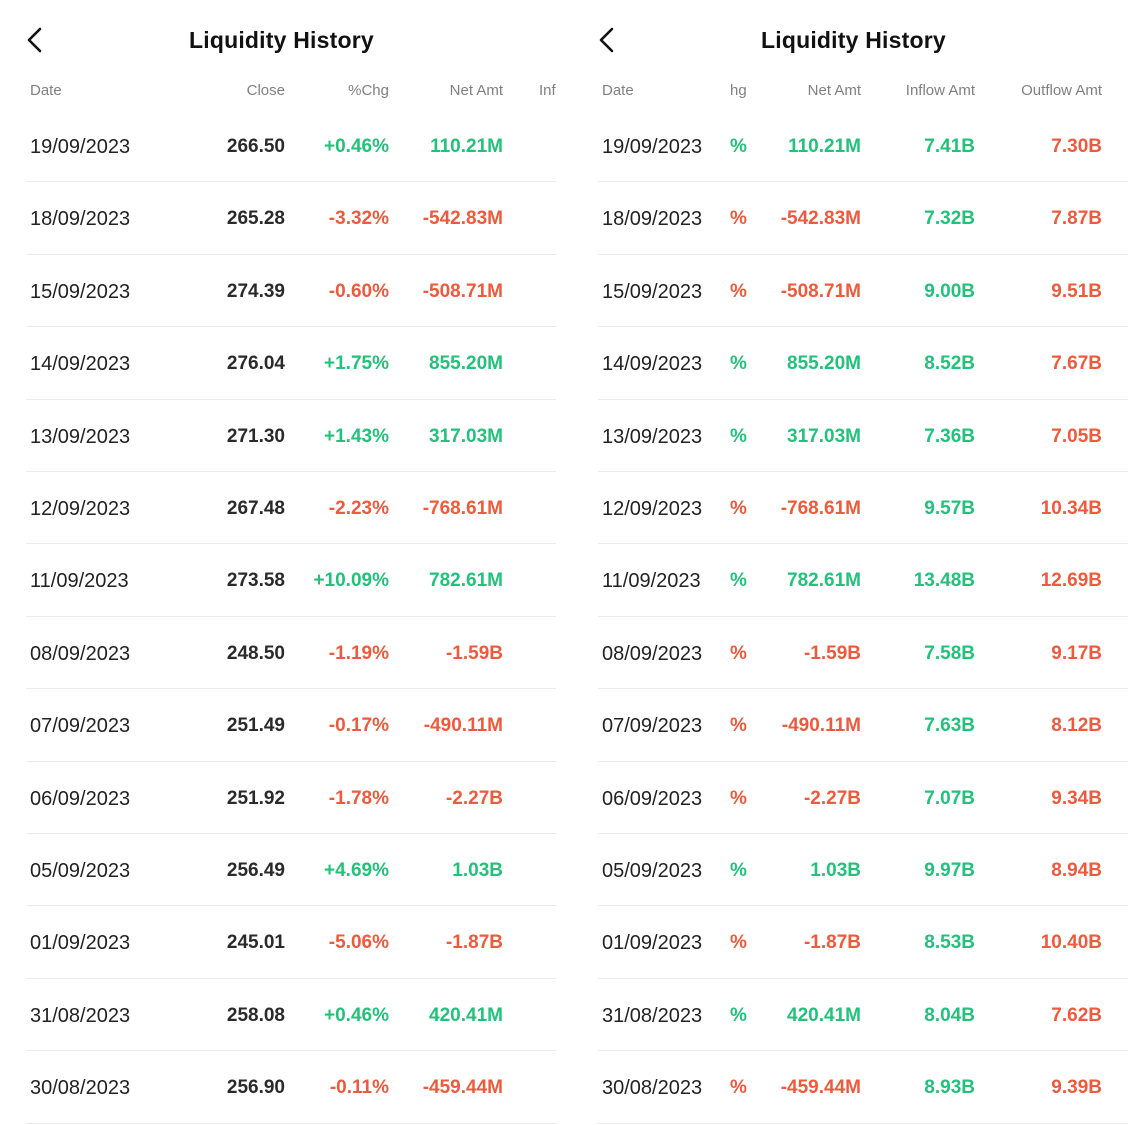 The width and height of the screenshot is (1128, 1125). I want to click on table-row: 08/09/2023 248.50 -1.19% -1.59B, so click(291, 653).